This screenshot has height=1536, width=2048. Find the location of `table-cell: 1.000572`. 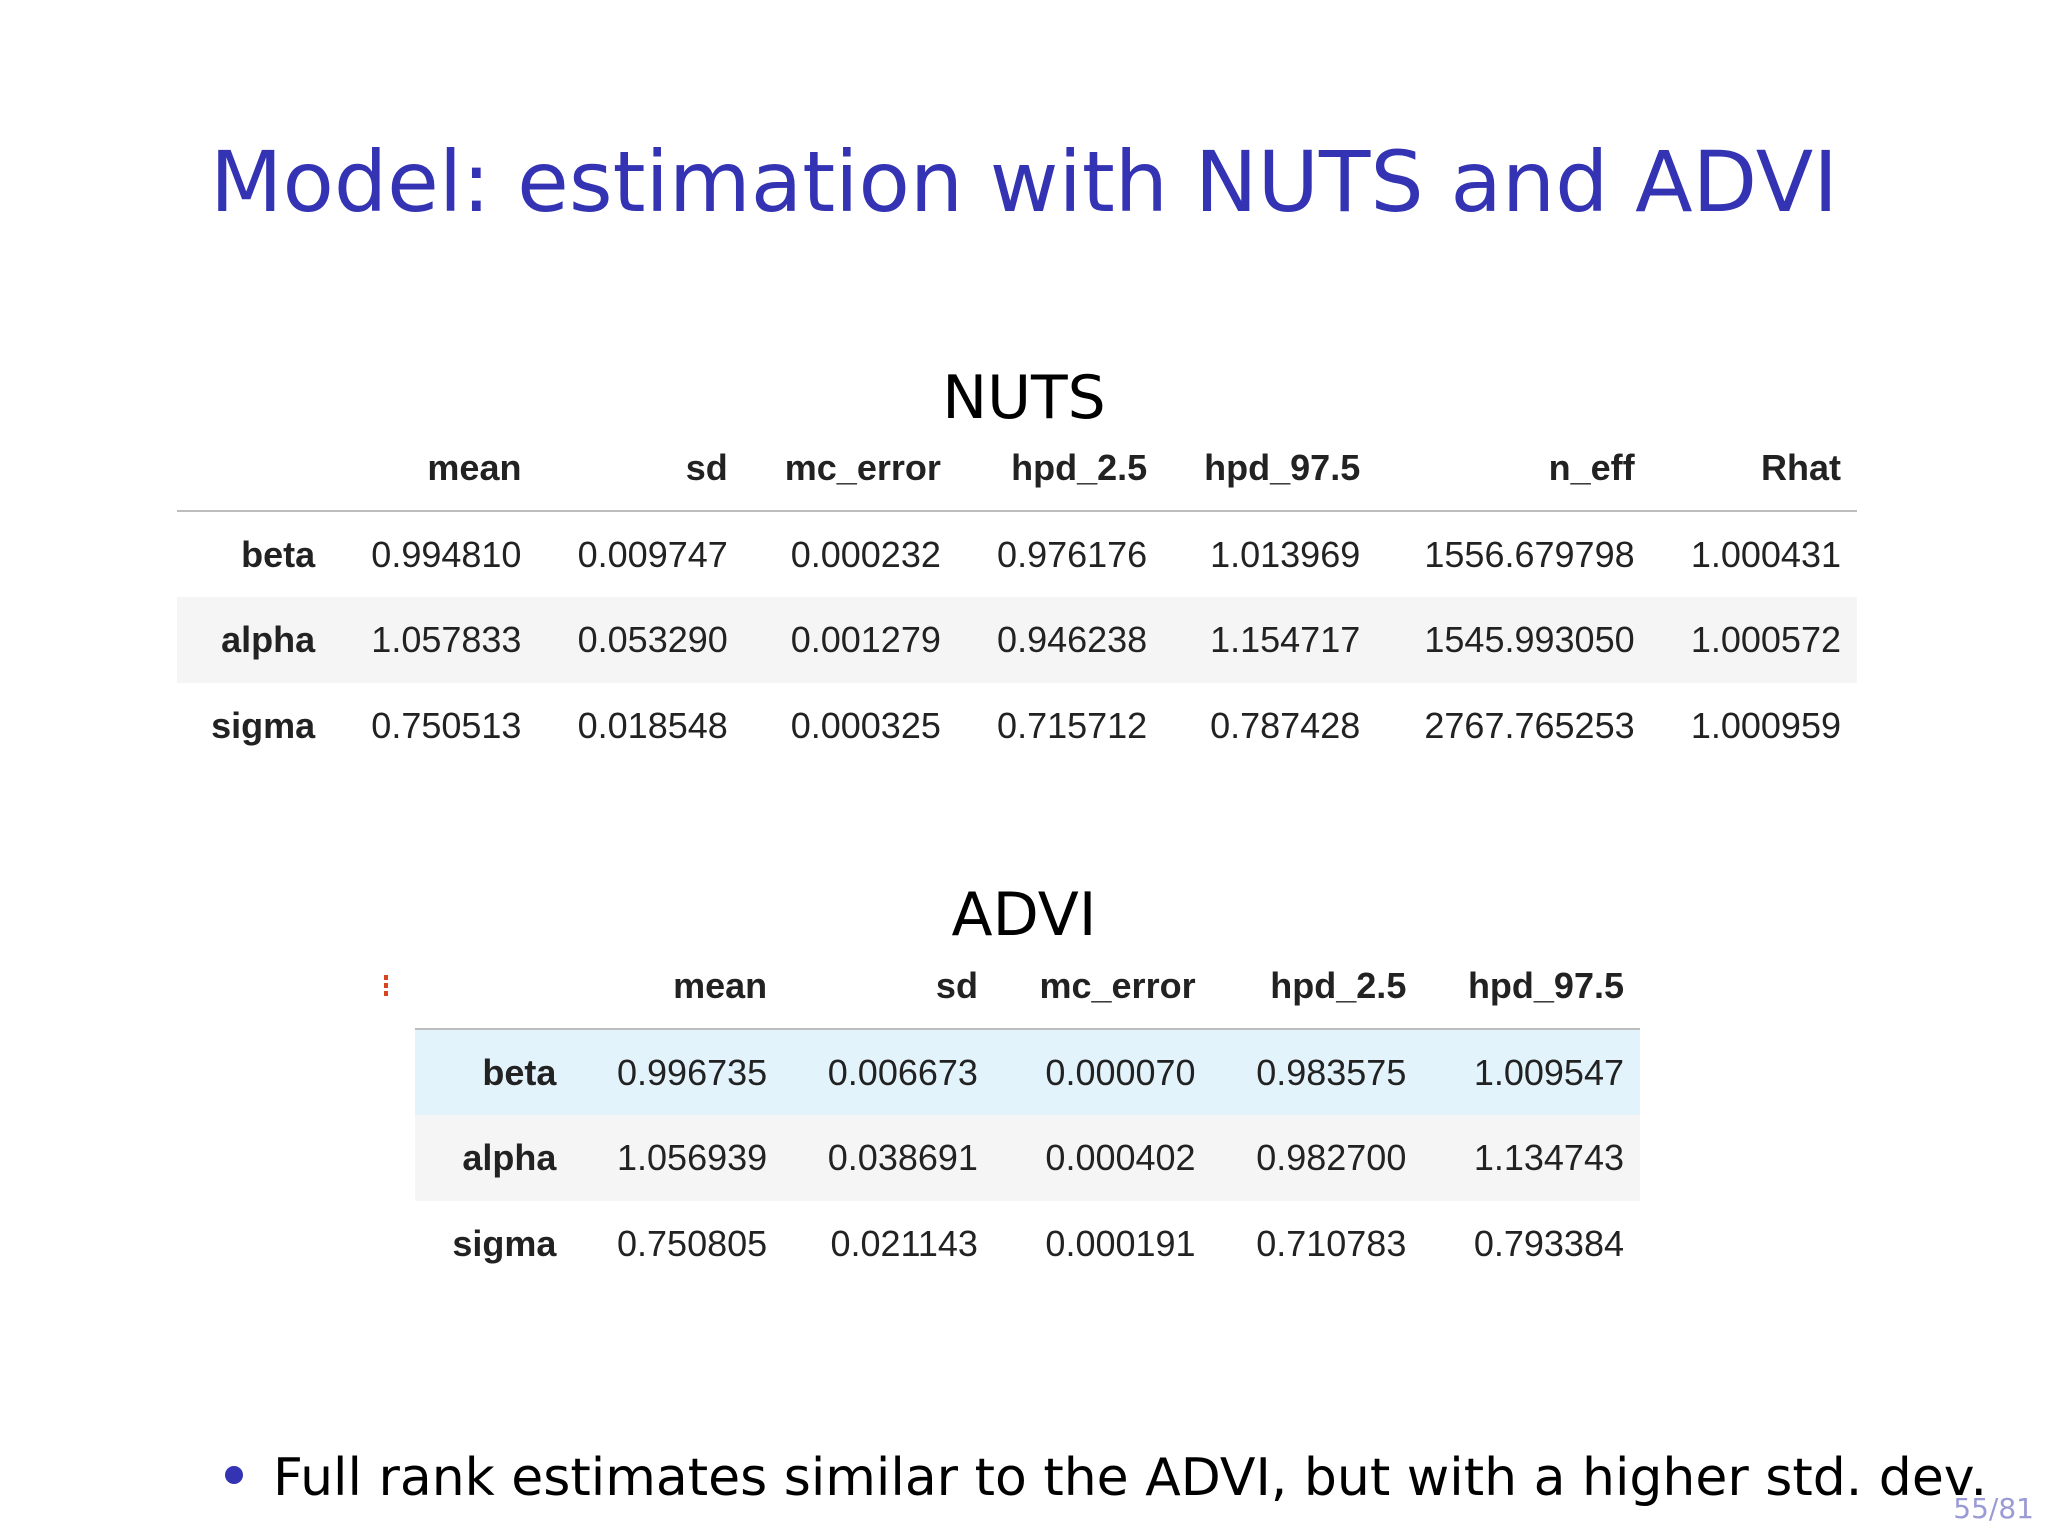

table-cell: 1.000572 is located at coordinates (1765, 639).